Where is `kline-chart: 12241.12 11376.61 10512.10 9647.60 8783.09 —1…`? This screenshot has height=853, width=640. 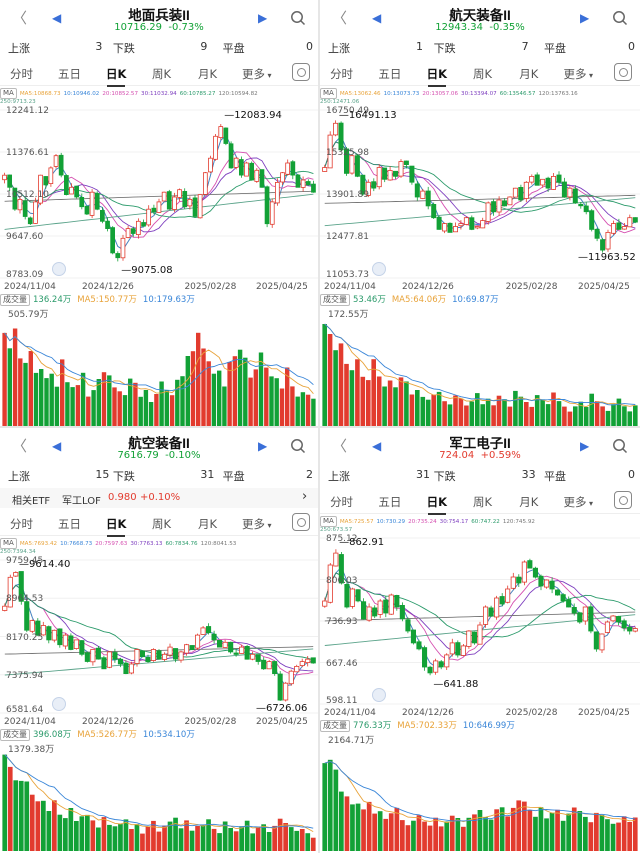
kline-chart: 12241.12 11376.61 10512.10 9647.60 8783.09 —1… is located at coordinates (159, 198).